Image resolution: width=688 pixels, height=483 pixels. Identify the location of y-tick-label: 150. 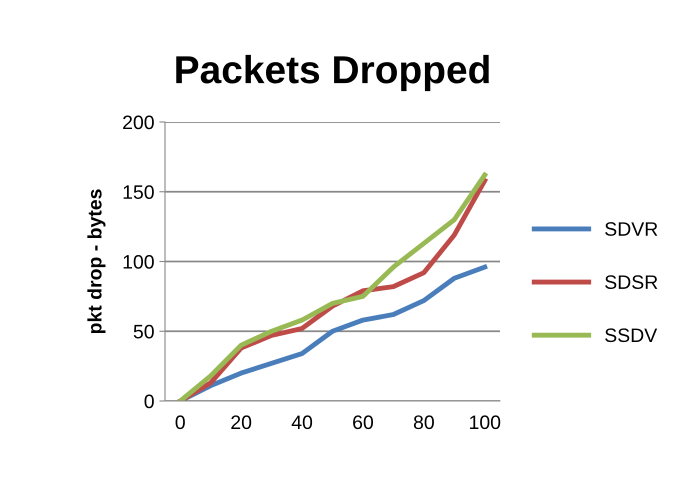
(139, 192).